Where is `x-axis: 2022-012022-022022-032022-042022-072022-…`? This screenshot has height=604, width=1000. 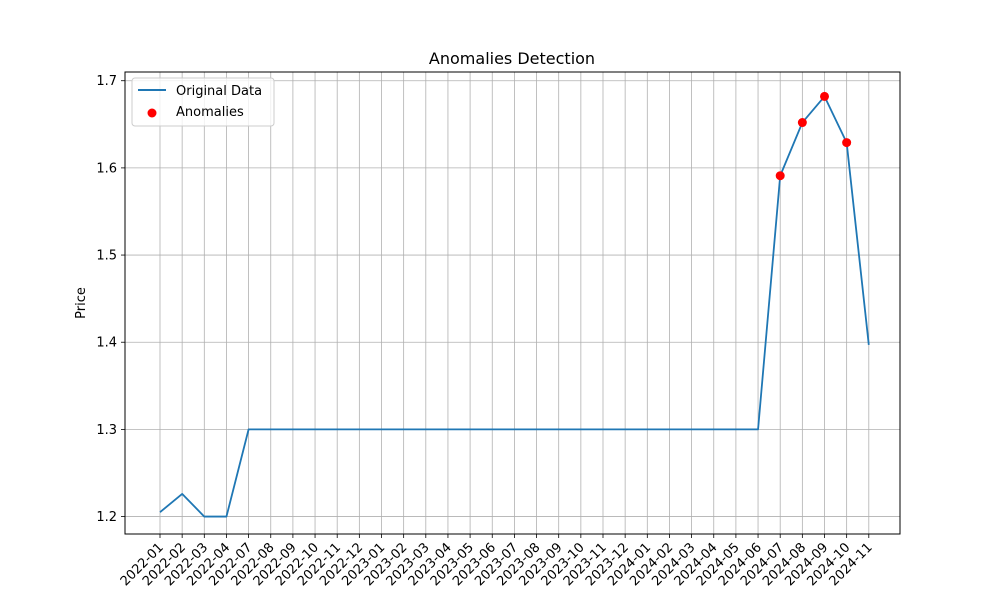
x-axis: 2022-012022-022022-032022-042022-072022-… is located at coordinates (497, 561).